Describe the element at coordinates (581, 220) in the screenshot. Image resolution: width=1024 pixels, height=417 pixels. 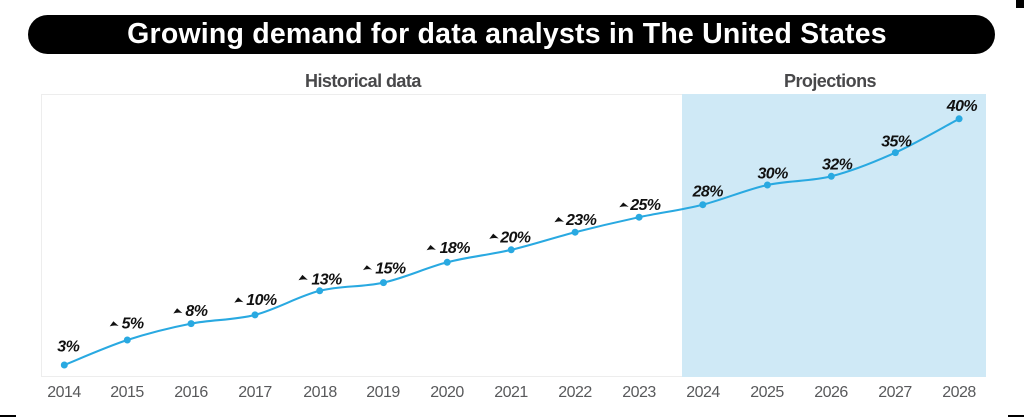
I see `svg-text: 23%` at that location.